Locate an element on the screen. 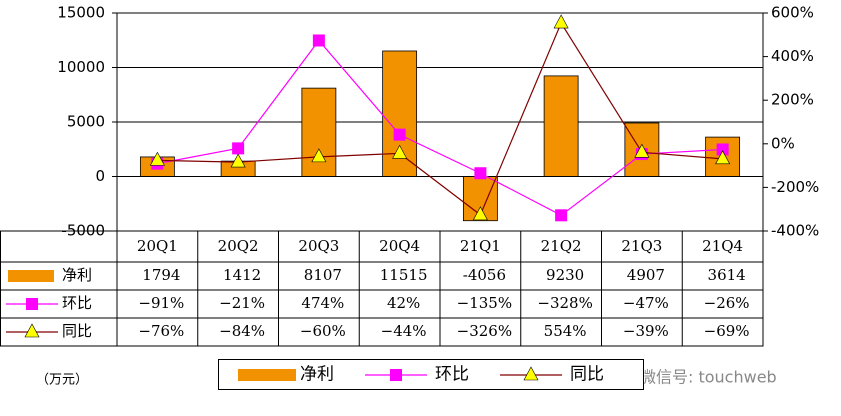 This screenshot has height=416, width=841. x-tick-label: 21Q2 is located at coordinates (561, 246).